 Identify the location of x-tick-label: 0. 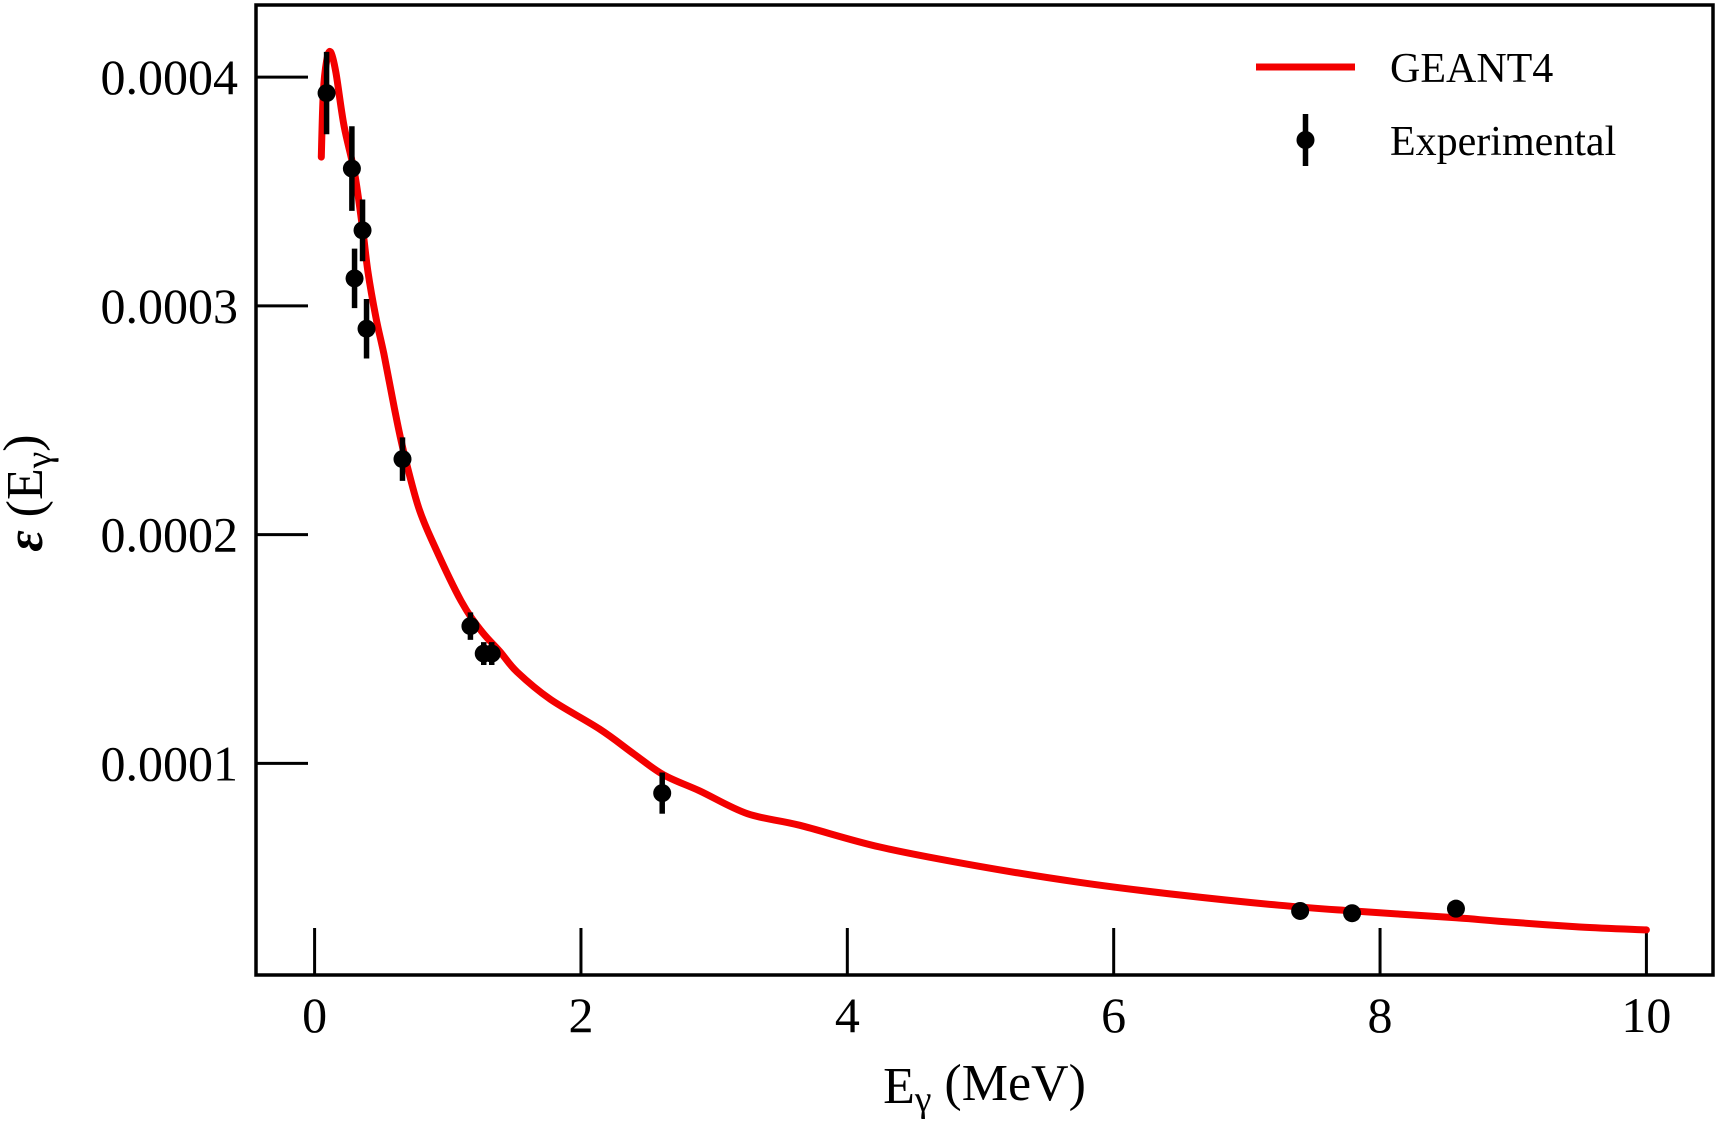
(314, 1015).